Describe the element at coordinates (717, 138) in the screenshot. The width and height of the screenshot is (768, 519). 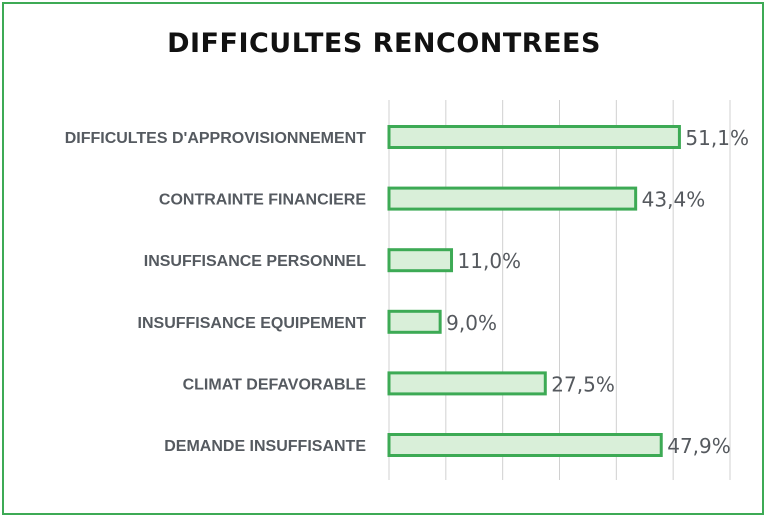
I see `value-label: 51,1%` at that location.